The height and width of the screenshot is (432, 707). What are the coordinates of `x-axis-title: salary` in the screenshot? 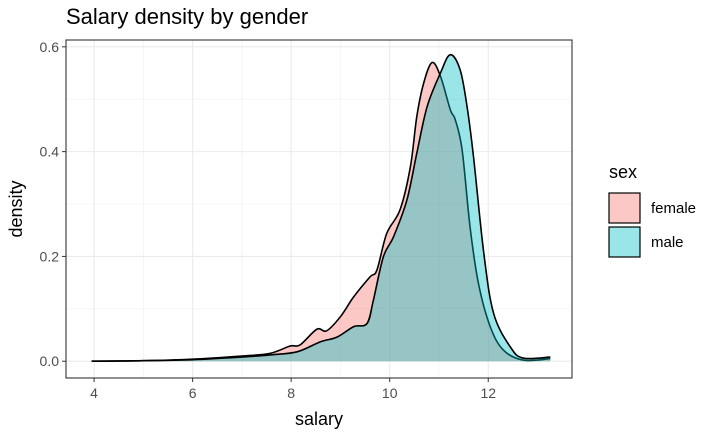 It's located at (319, 419).